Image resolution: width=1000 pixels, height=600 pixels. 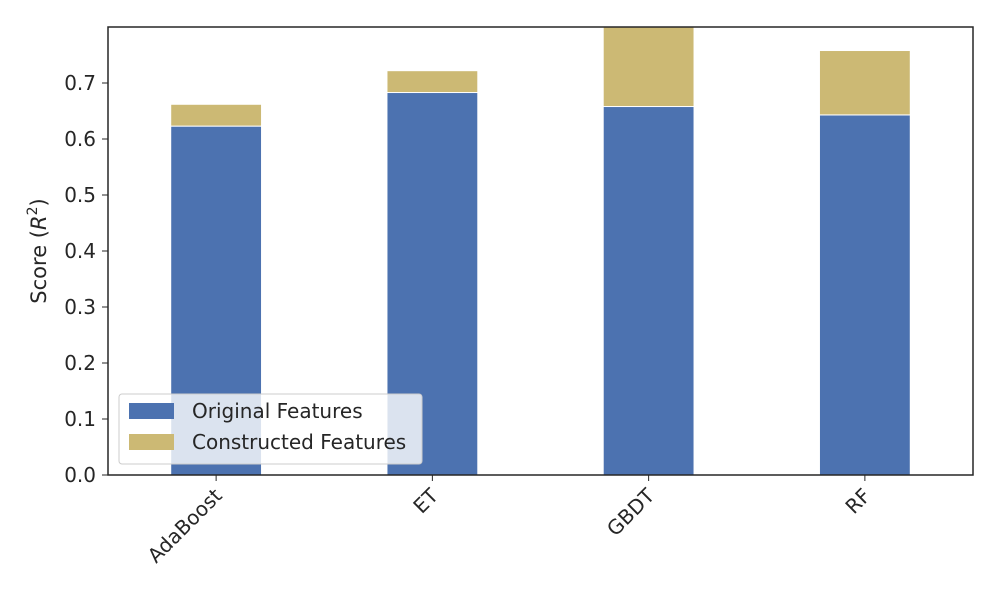 What do you see at coordinates (151, 411) in the screenshot?
I see `legend-swatch-original` at bounding box center [151, 411].